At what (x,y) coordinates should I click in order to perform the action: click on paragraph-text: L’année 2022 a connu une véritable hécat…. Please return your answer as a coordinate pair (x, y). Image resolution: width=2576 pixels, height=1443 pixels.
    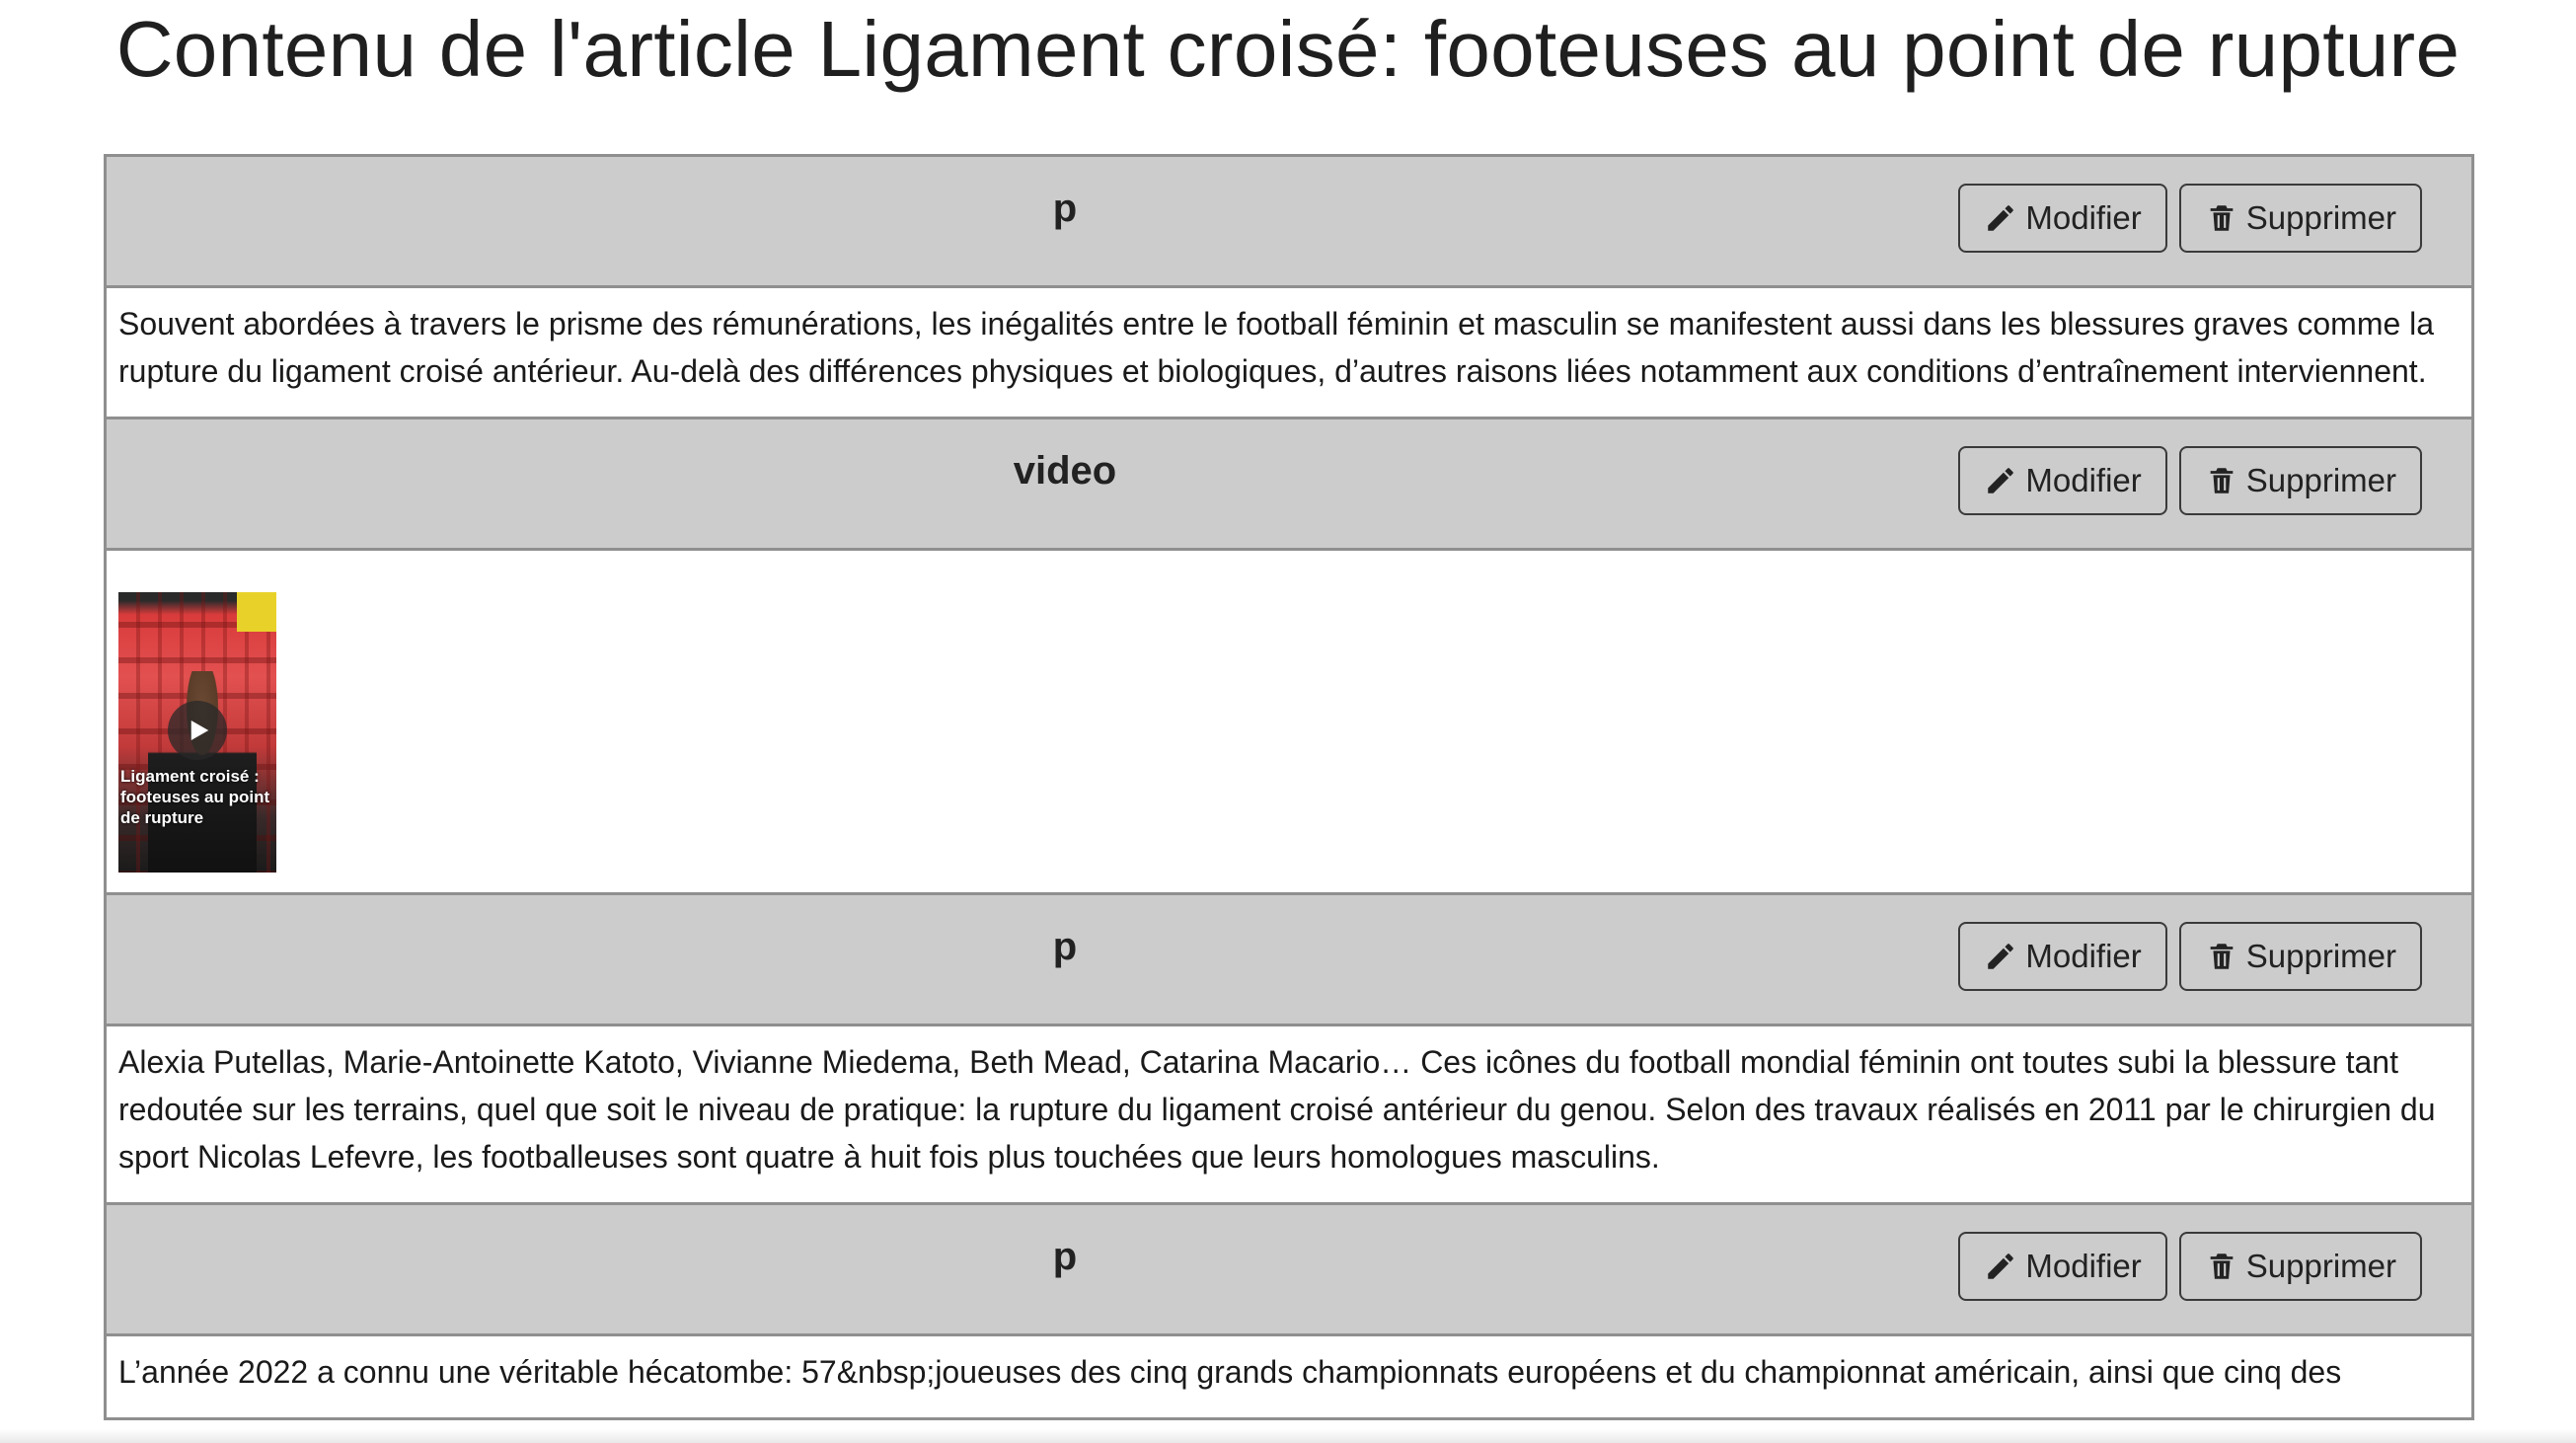
    Looking at the image, I should click on (1230, 1372).